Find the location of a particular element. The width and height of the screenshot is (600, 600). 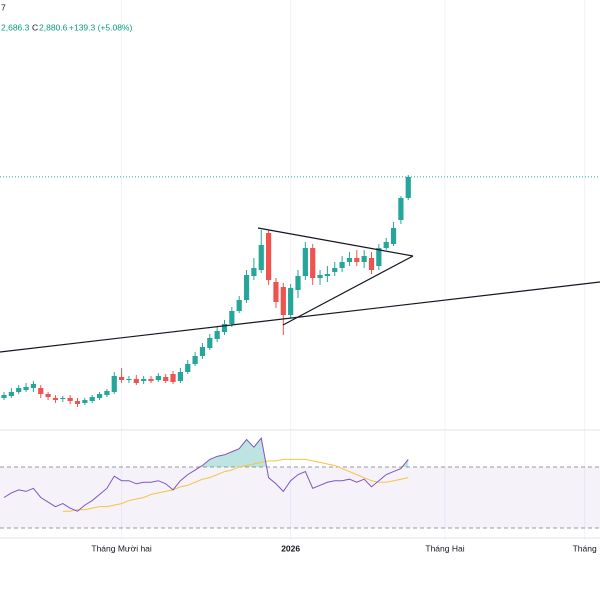

close-value: 2,880.6 is located at coordinates (53, 27).